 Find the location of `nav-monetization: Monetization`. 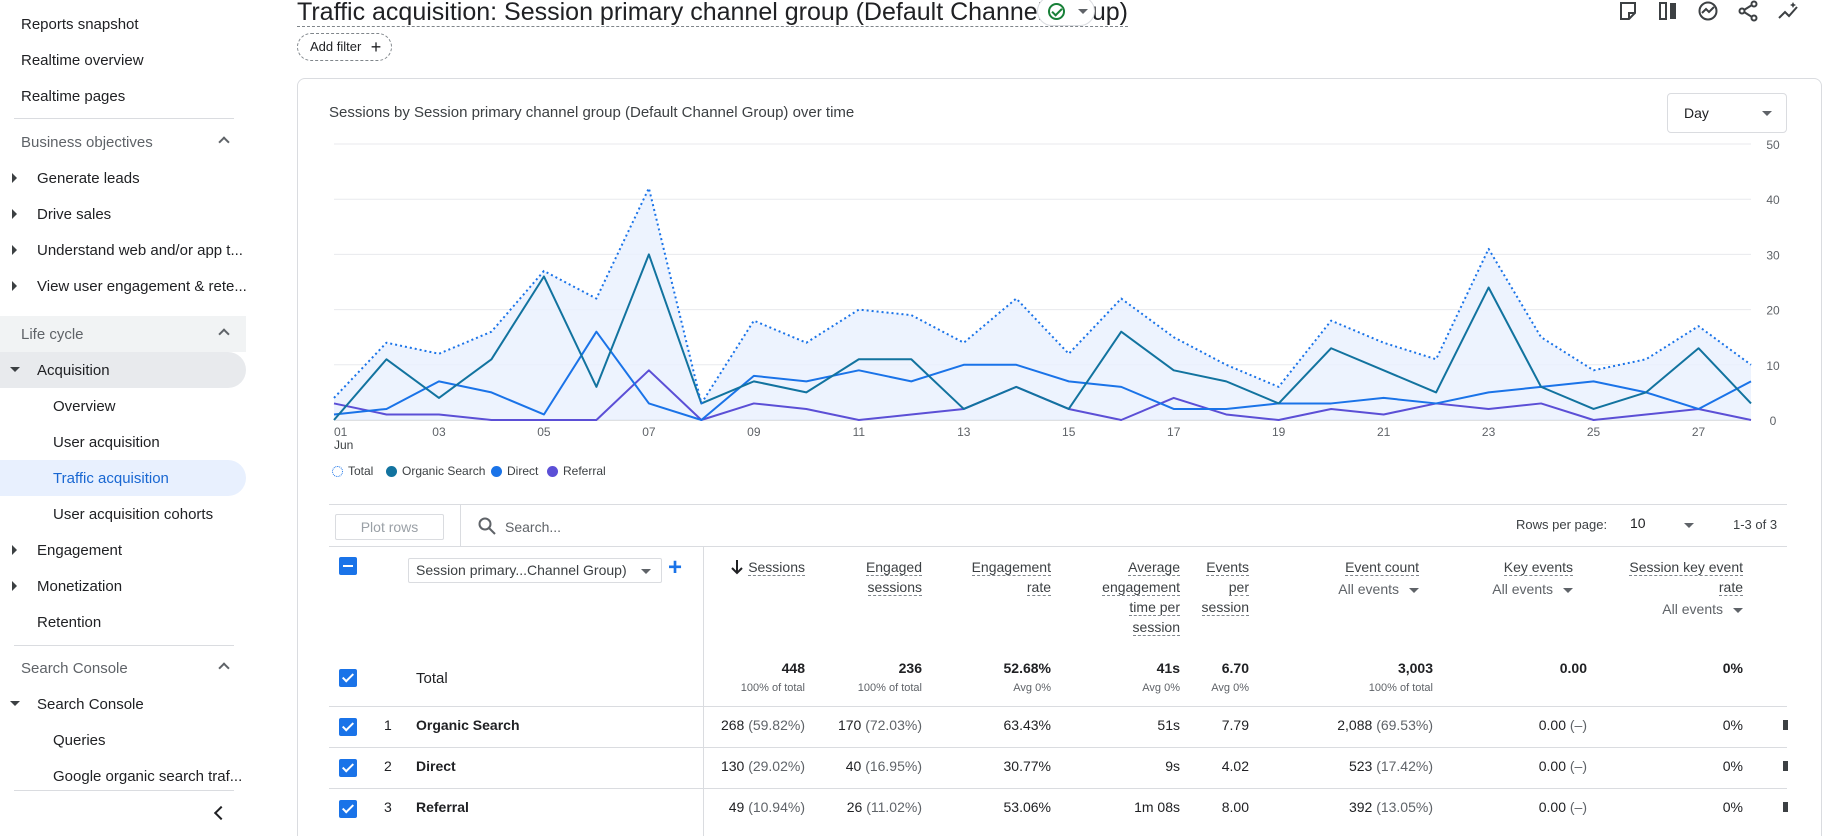

nav-monetization: Monetization is located at coordinates (123, 586).